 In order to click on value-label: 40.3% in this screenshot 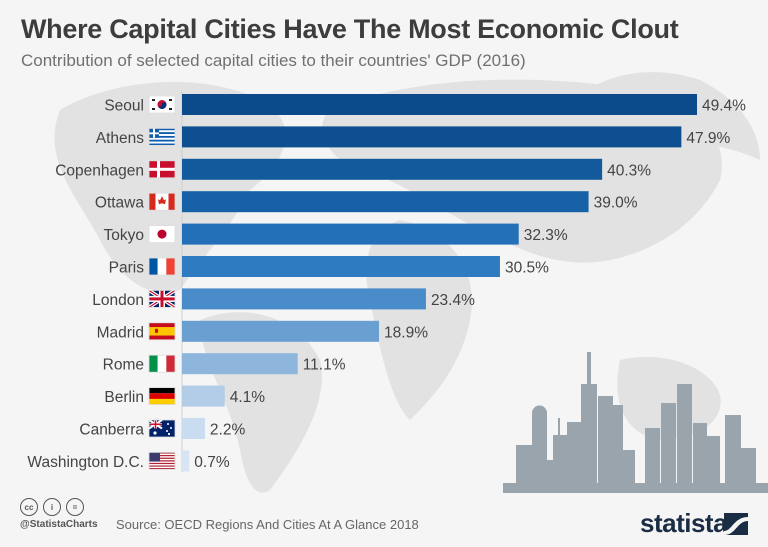, I will do `click(629, 170)`.